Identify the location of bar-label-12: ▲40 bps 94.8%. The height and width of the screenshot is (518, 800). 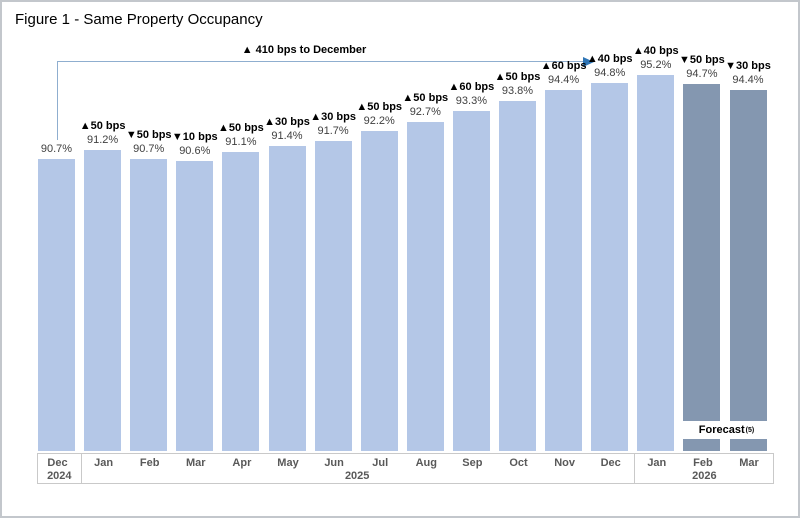
(610, 66).